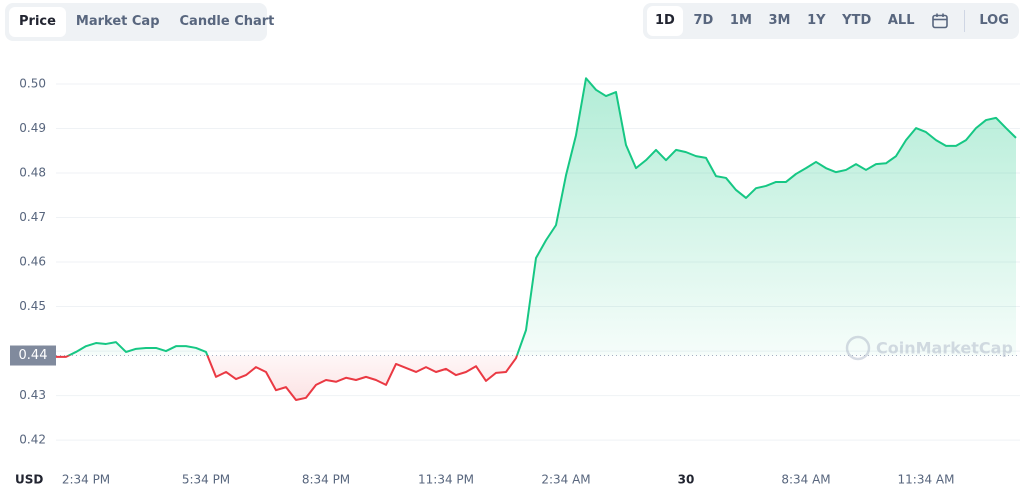  Describe the element at coordinates (32, 306) in the screenshot. I see `y-tick-label: 0.45` at that location.